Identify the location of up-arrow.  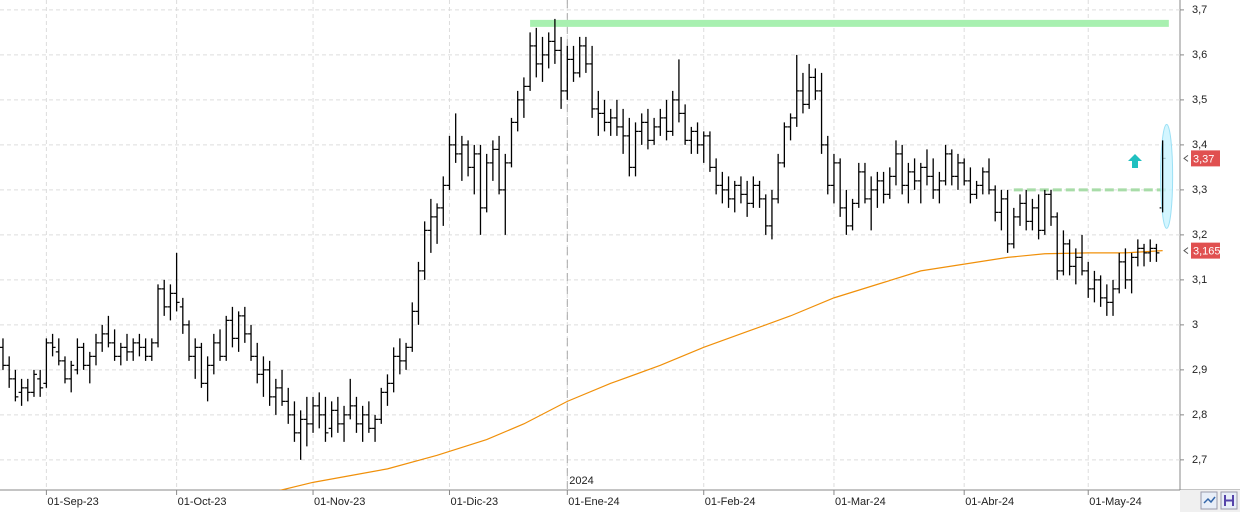
(1135, 161).